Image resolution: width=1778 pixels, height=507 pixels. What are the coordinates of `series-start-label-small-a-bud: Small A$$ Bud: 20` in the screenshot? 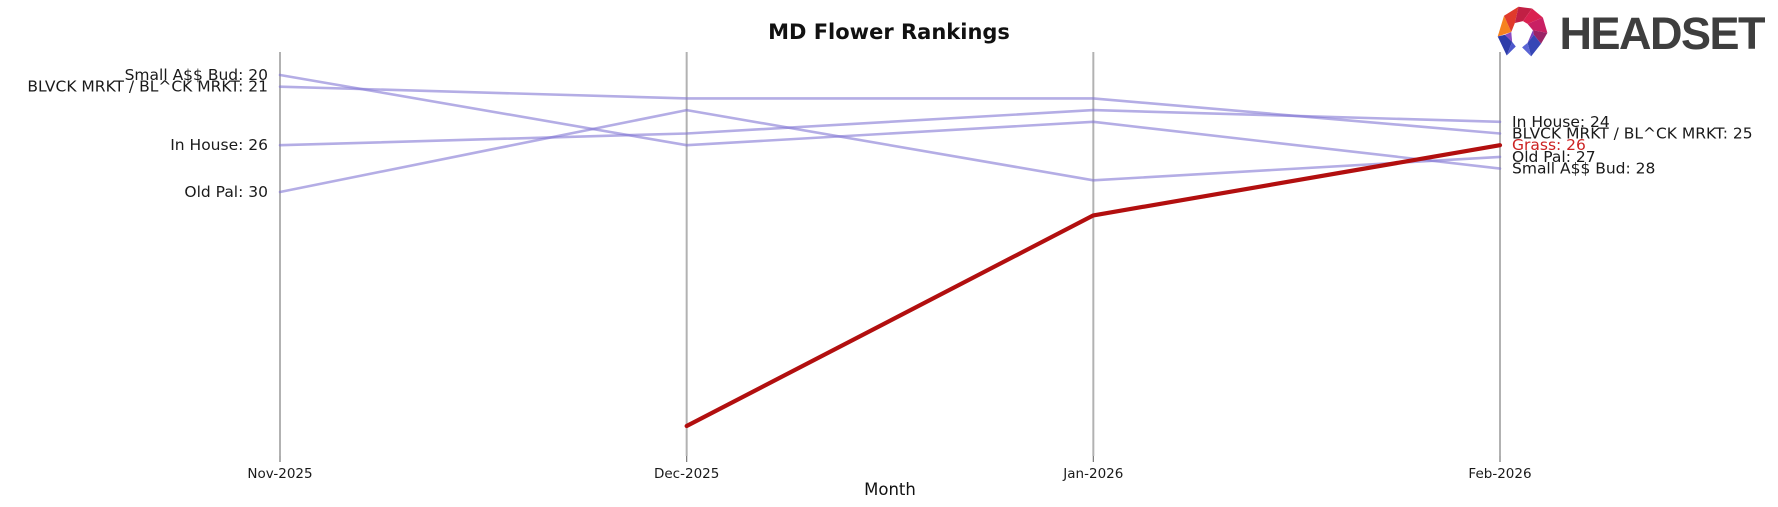 It's located at (196, 75).